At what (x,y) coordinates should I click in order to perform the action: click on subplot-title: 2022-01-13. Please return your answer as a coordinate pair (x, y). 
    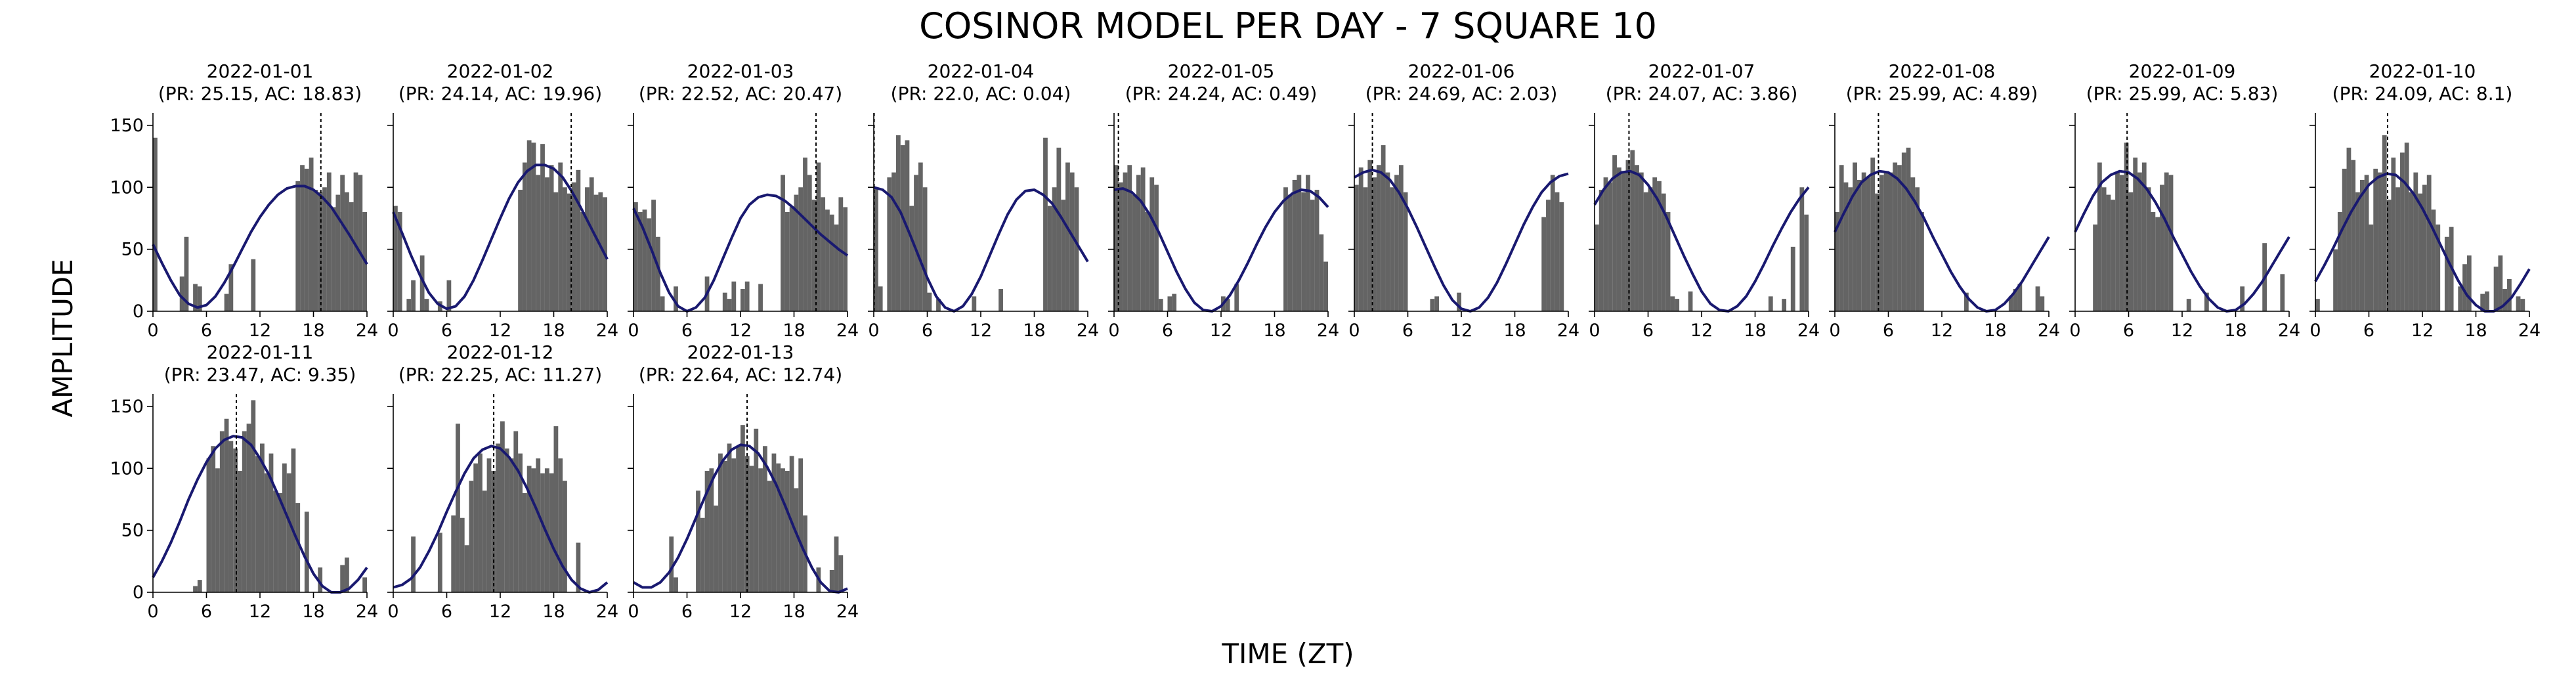
    Looking at the image, I should click on (740, 352).